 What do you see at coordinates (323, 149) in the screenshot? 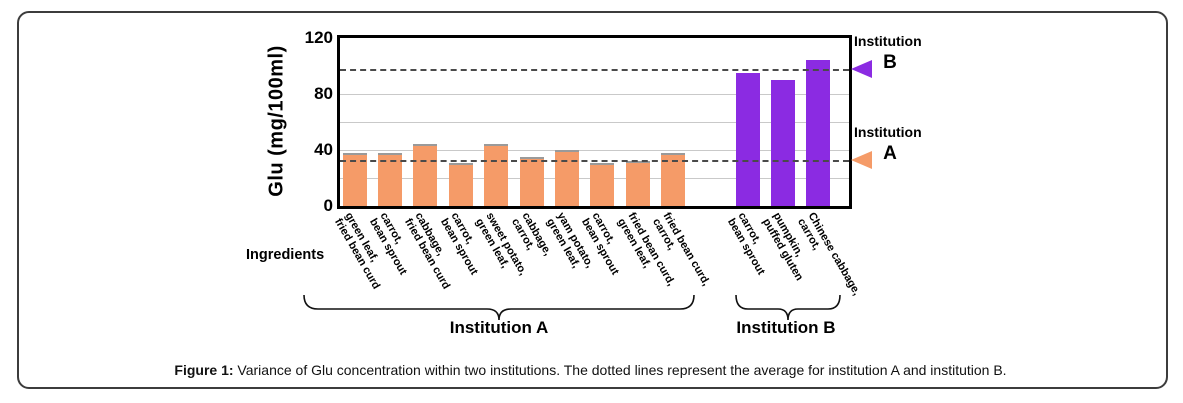
I see `y-tick-label: 40` at bounding box center [323, 149].